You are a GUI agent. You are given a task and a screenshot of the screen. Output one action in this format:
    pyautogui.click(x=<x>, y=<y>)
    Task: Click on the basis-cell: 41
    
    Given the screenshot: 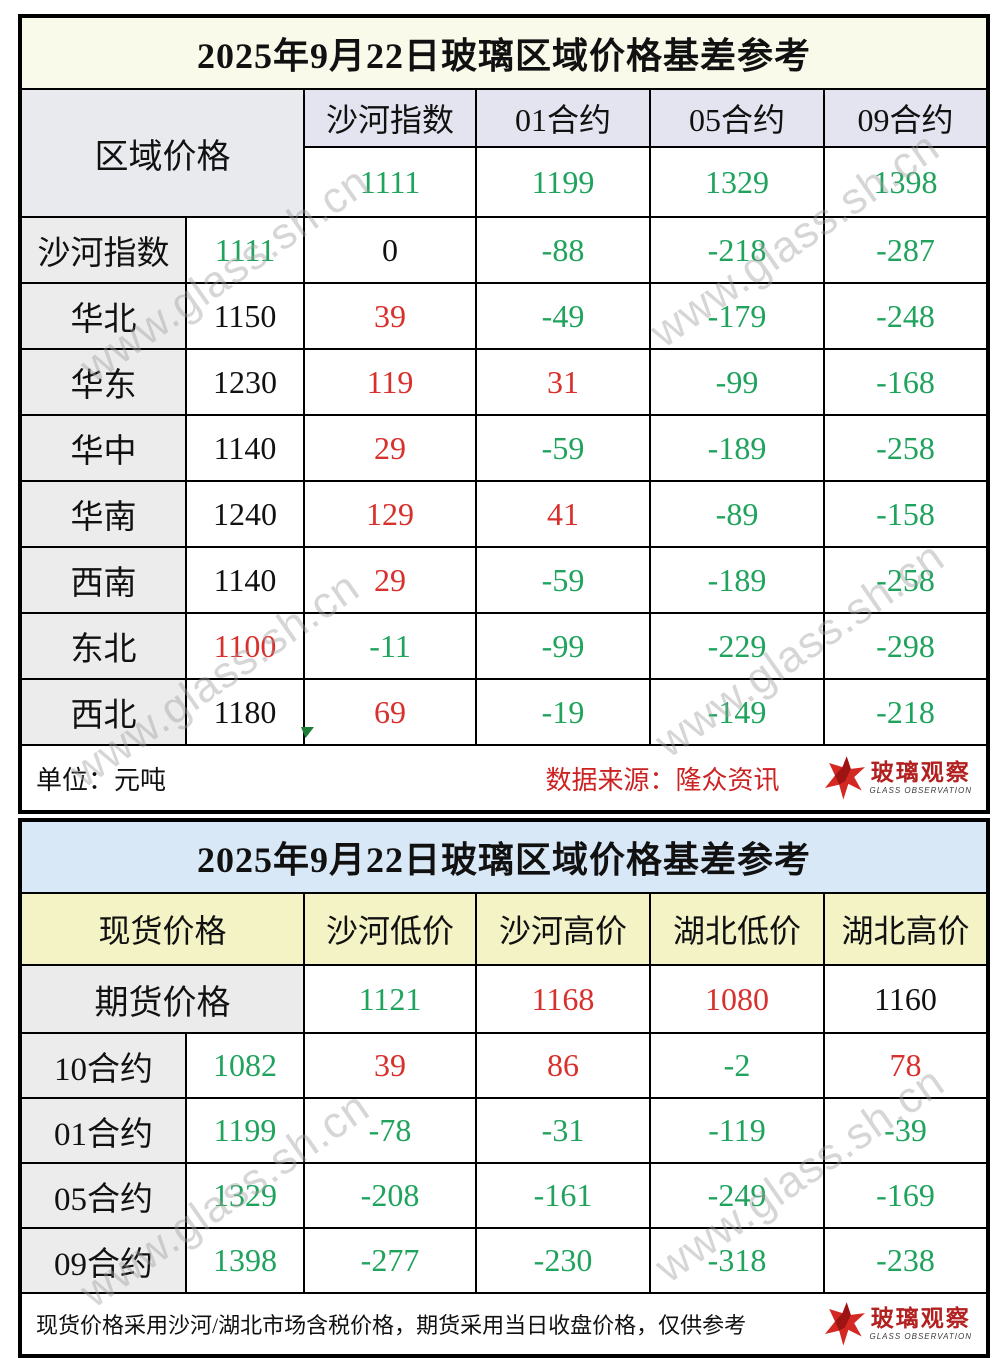 What is the action you would take?
    pyautogui.click(x=563, y=514)
    